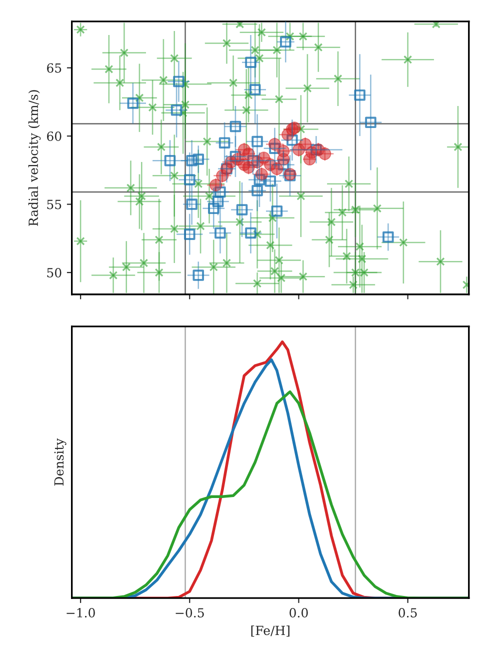 The image size is (492, 669). Describe the element at coordinates (60, 462) in the screenshot. I see `y-axis-title: Density` at that location.